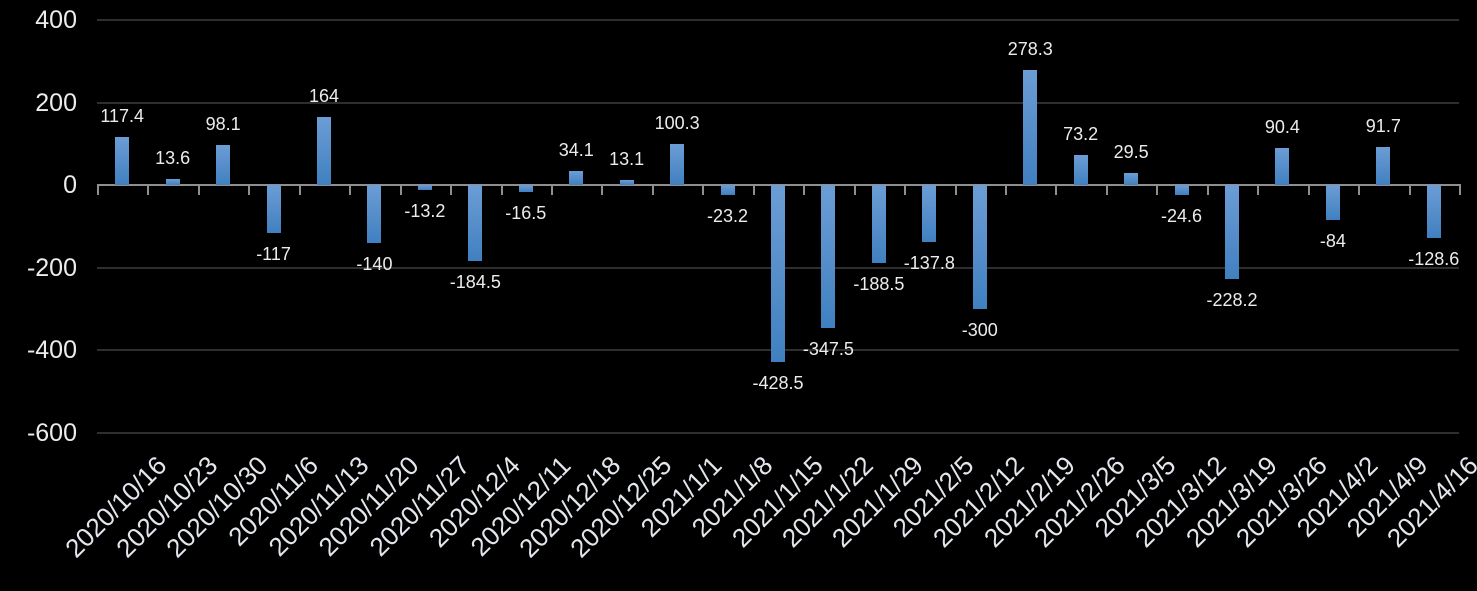 This screenshot has width=1477, height=591. Describe the element at coordinates (56, 102) in the screenshot. I see `y-tick-label: 200` at that location.